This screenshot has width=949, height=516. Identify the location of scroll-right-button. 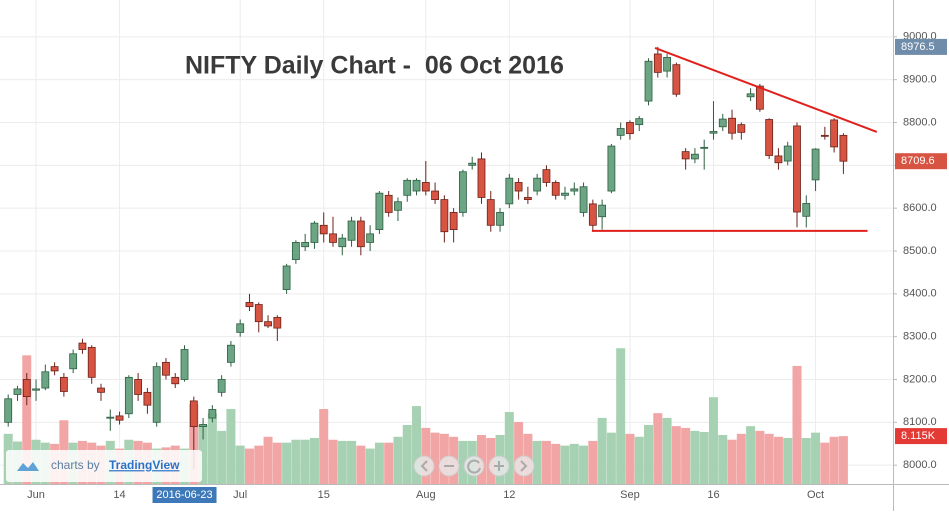
(524, 466).